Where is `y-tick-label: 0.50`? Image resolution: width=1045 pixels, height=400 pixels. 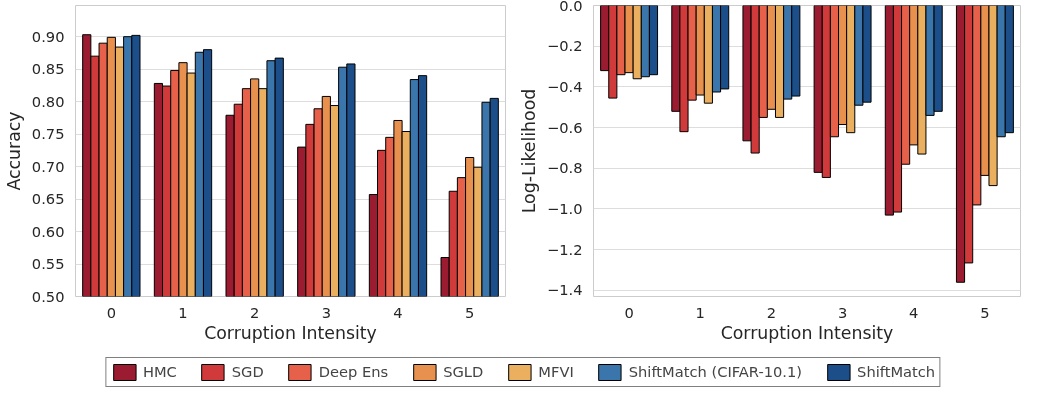
y-tick-label: 0.50 is located at coordinates (48, 296).